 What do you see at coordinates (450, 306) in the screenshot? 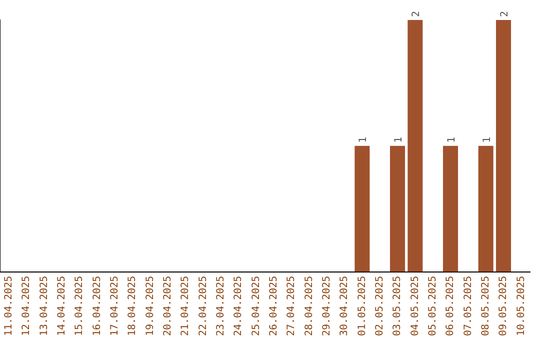
I see `x-tick-label: 06.05.2025` at bounding box center [450, 306].